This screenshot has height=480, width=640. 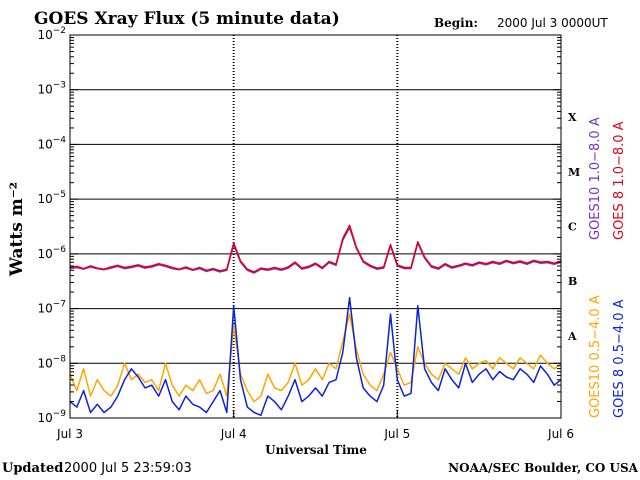 What do you see at coordinates (51, 143) in the screenshot?
I see `y-tick-label: 10⁻⁴` at bounding box center [51, 143].